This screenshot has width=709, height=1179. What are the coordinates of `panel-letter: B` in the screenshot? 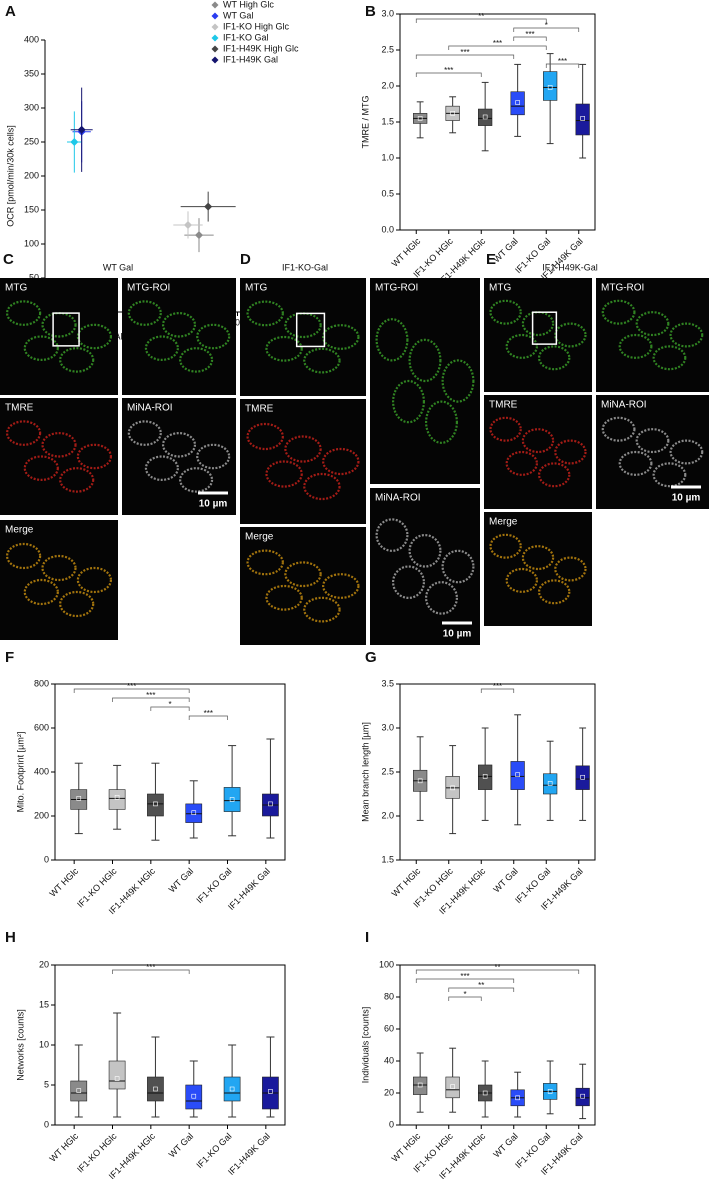 It's located at (370, 11).